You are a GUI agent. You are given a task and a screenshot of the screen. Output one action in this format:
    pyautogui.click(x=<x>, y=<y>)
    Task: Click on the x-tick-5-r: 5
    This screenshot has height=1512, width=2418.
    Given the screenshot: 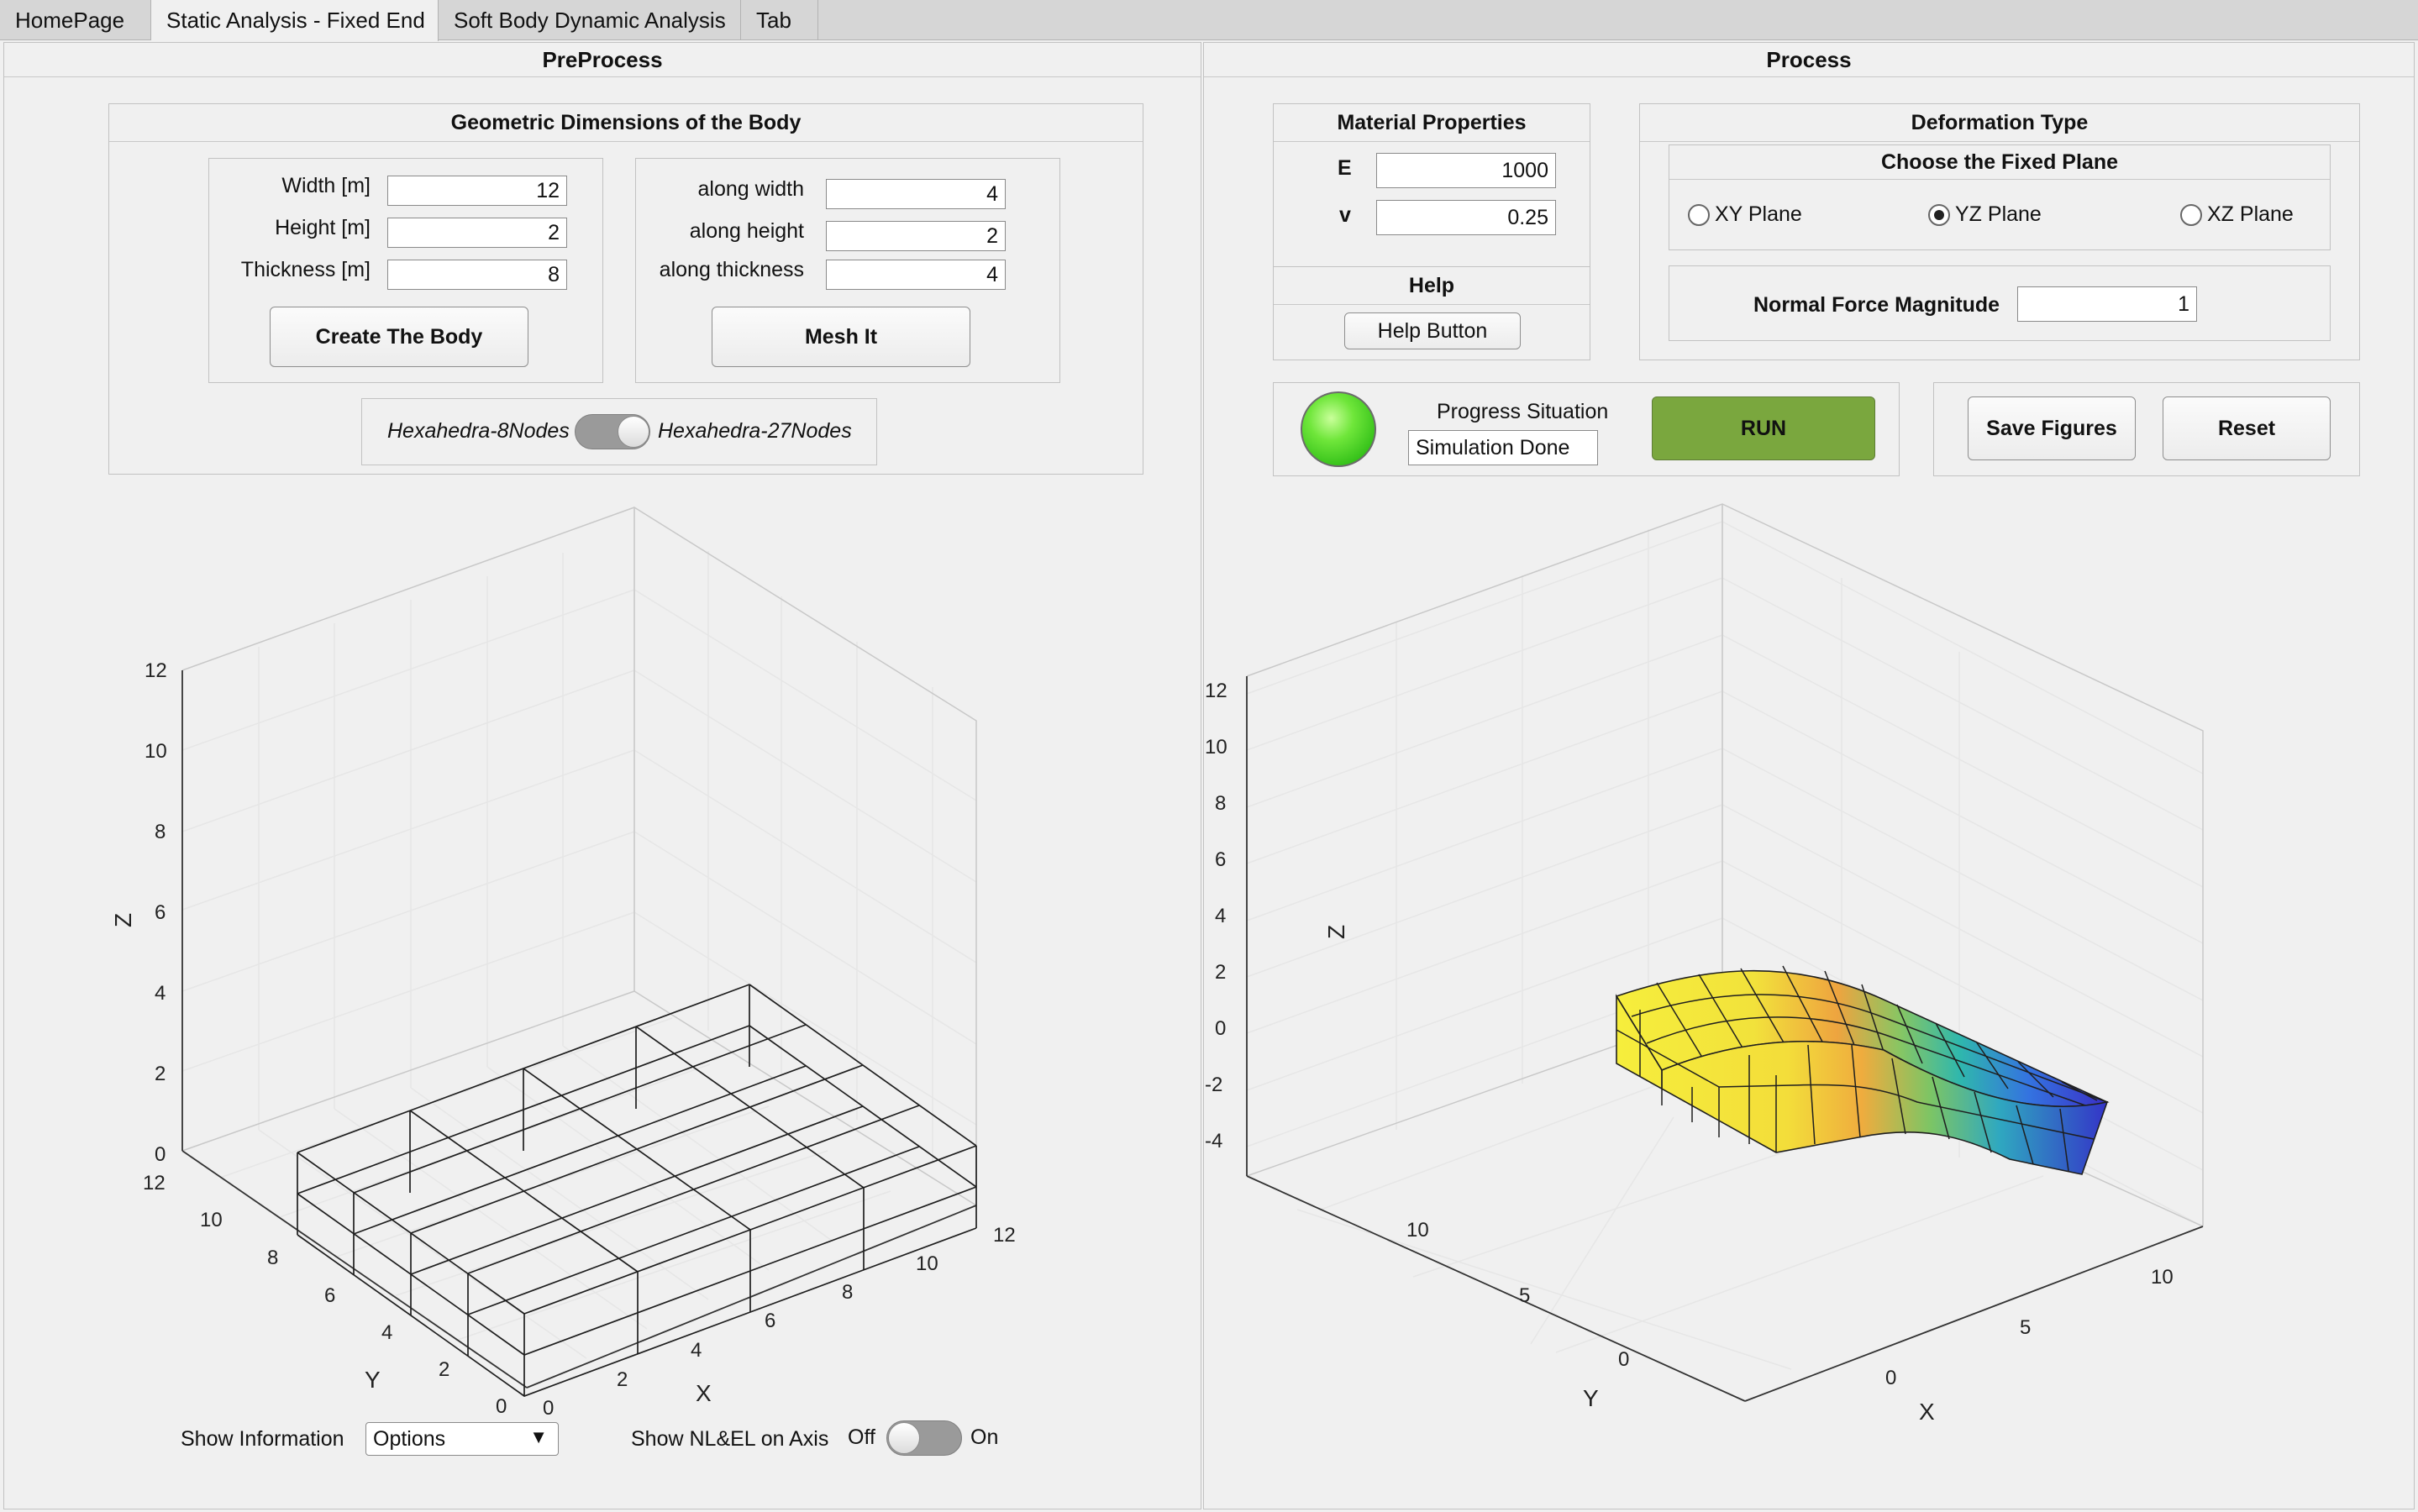 What is the action you would take?
    pyautogui.click(x=2025, y=1327)
    